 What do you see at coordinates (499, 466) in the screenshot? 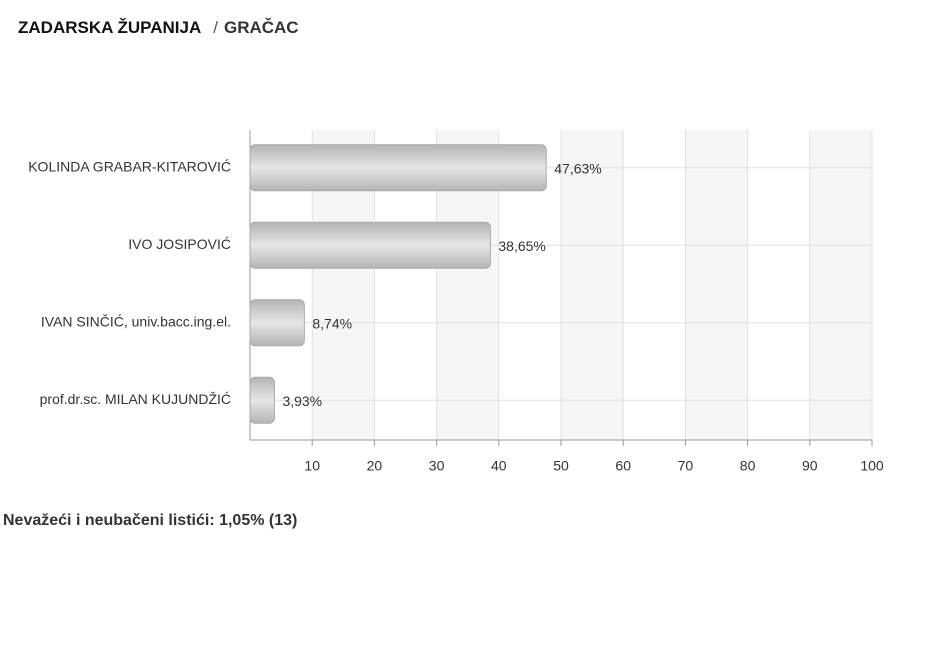
I see `x-tick-label: 40` at bounding box center [499, 466].